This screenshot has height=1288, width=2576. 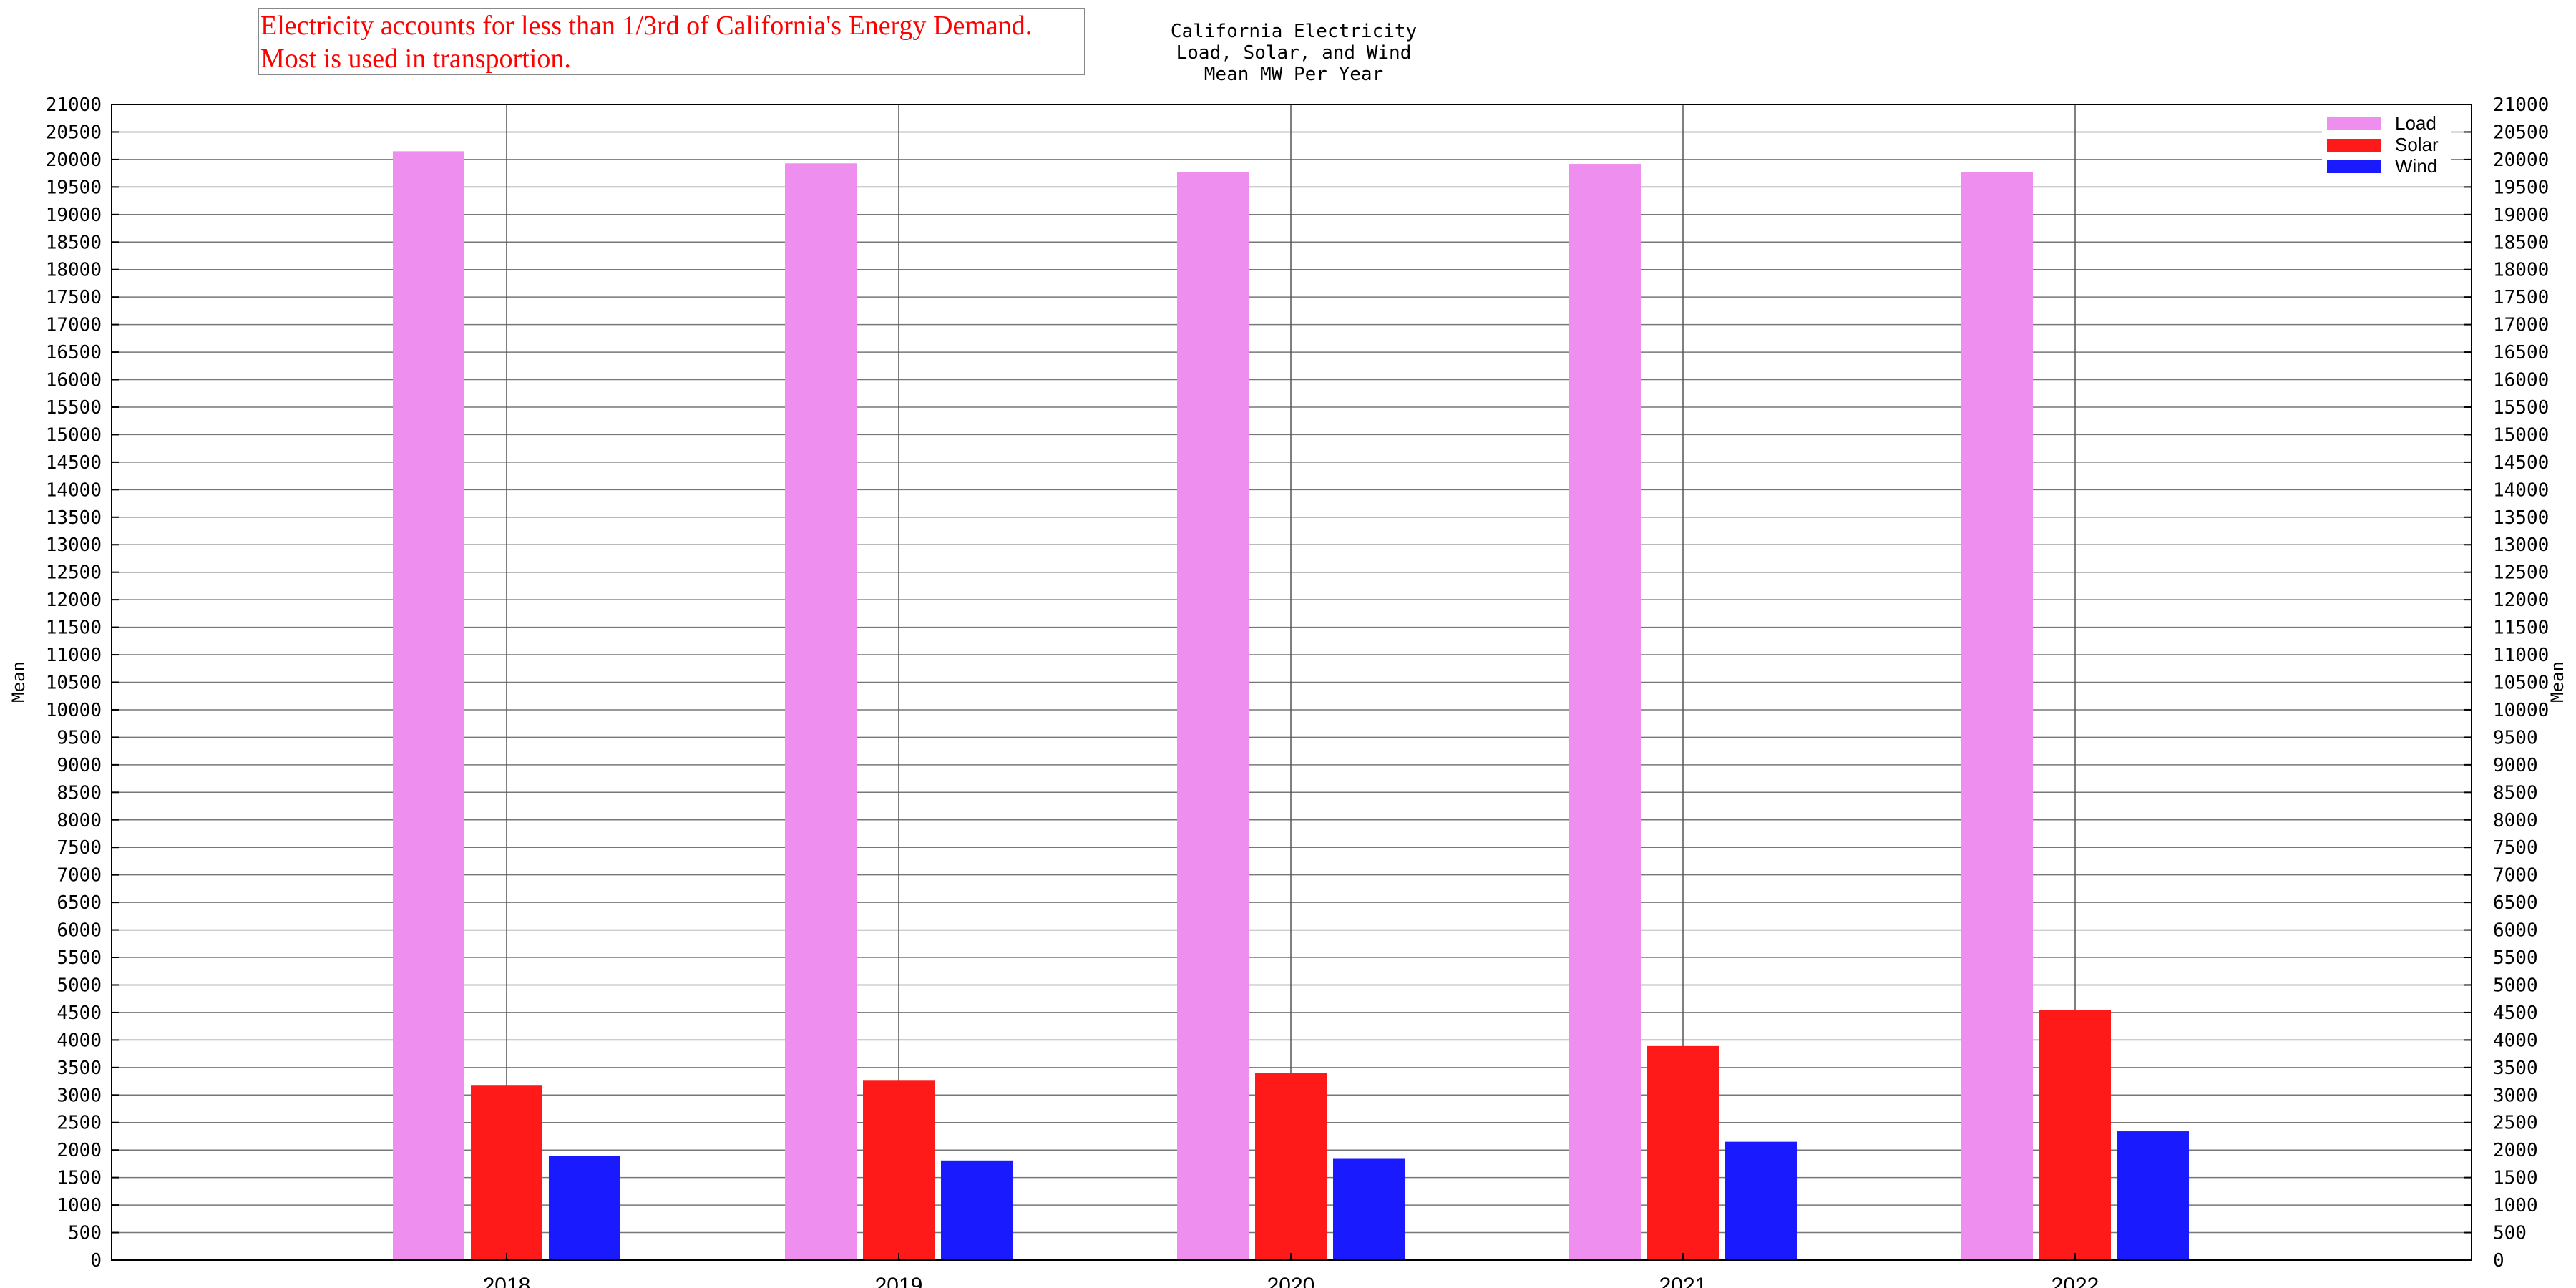 What do you see at coordinates (2153, 1195) in the screenshot?
I see `bar-wind-2022` at bounding box center [2153, 1195].